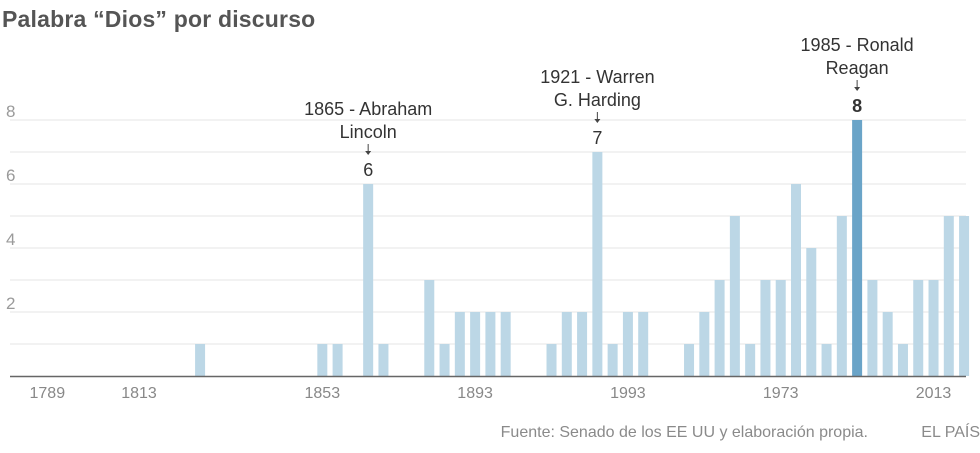  What do you see at coordinates (857, 106) in the screenshot?
I see `value-label: 8` at bounding box center [857, 106].